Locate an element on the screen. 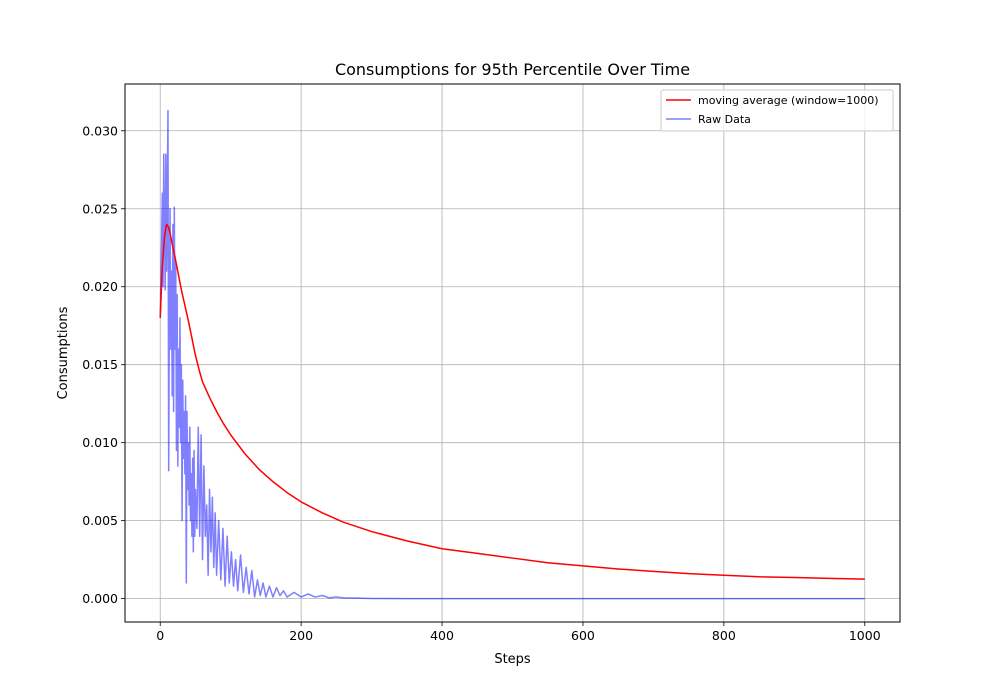 The height and width of the screenshot is (700, 1000). x-axis-label: Steps is located at coordinates (512, 659).